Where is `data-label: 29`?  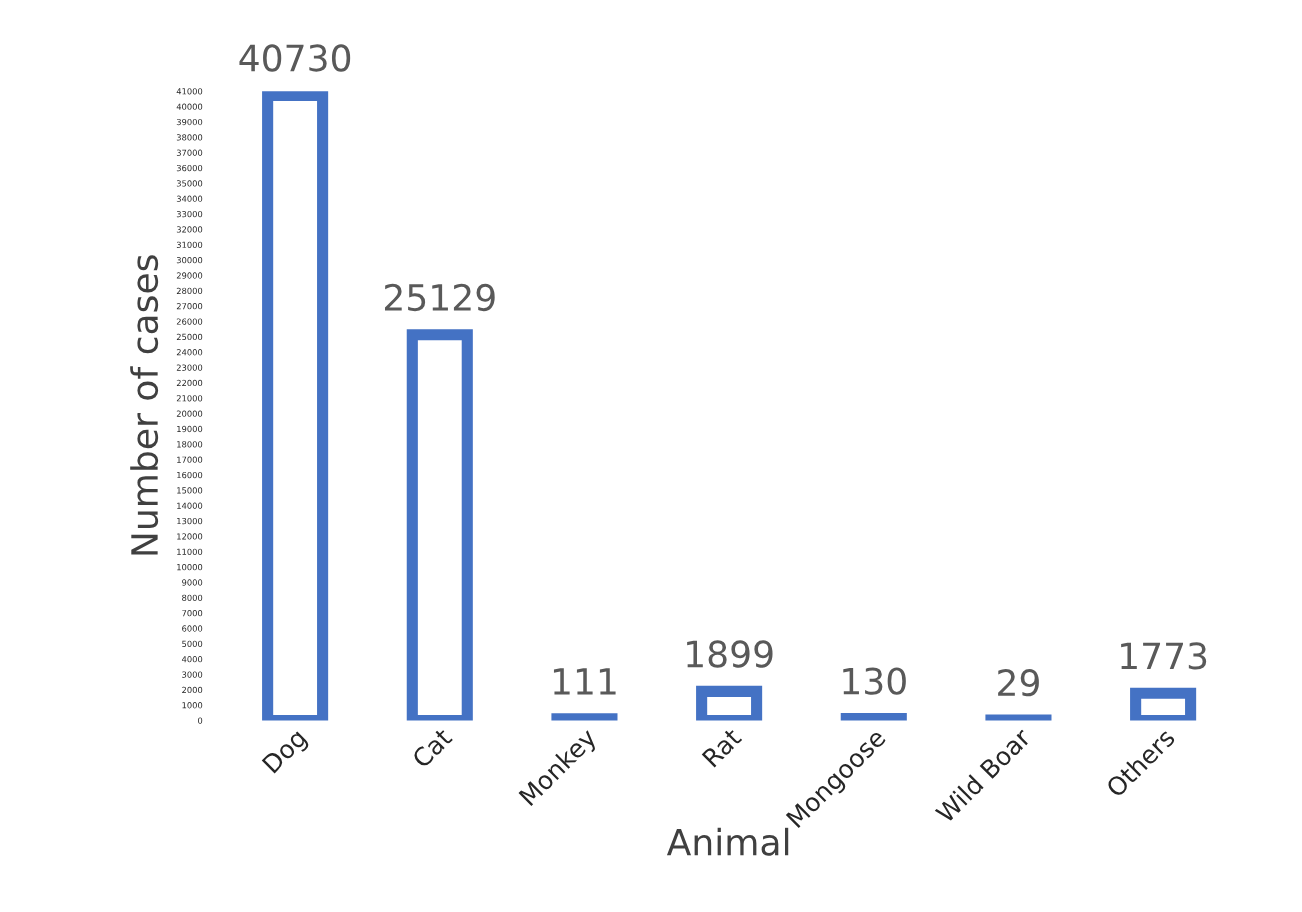
data-label: 29 is located at coordinates (1018, 683).